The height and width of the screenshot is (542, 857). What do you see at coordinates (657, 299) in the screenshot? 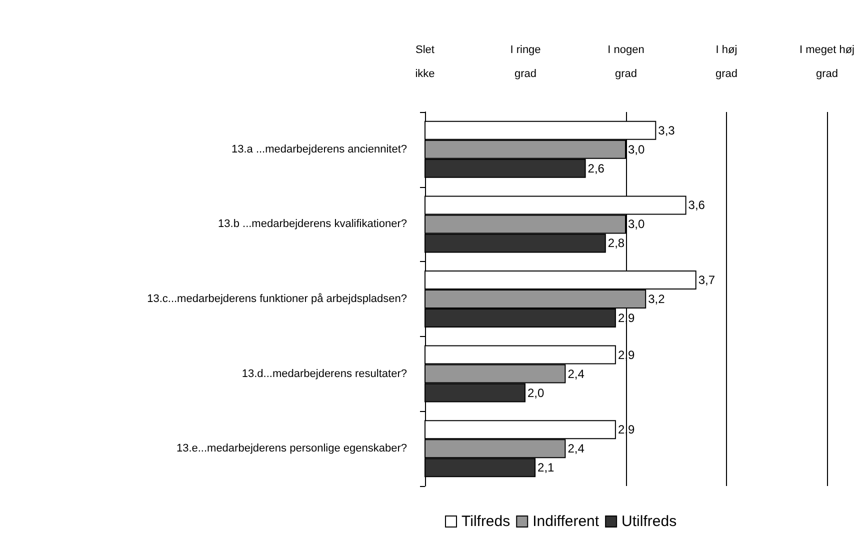
I see `data-label: 3,2` at bounding box center [657, 299].